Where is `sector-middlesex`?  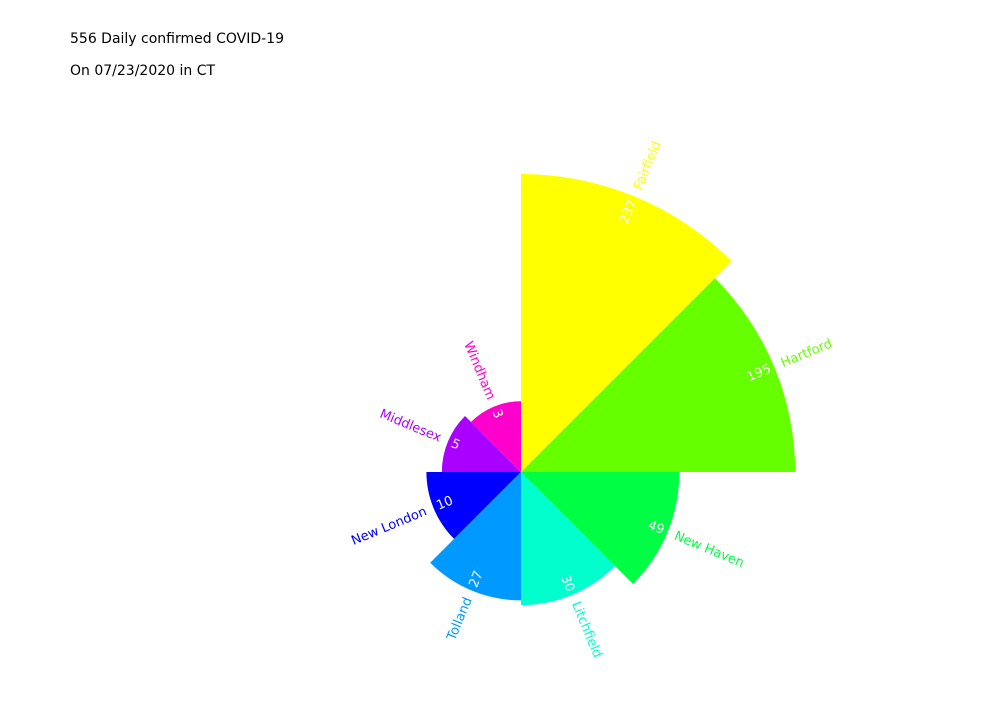
sector-middlesex is located at coordinates (481, 444).